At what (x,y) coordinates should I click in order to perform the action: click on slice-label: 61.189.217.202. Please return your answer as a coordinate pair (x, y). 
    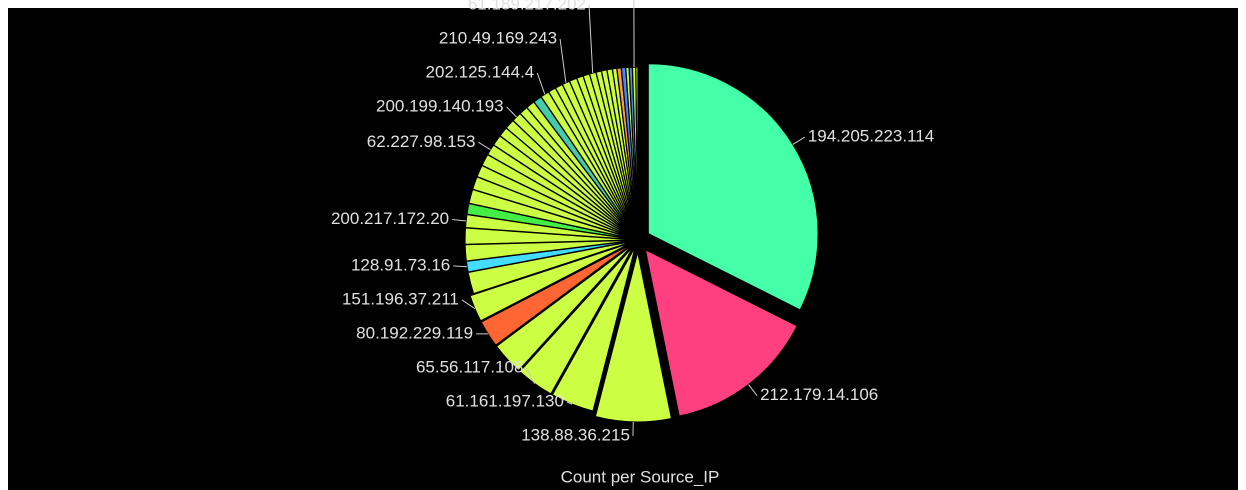
    Looking at the image, I should click on (527, 6).